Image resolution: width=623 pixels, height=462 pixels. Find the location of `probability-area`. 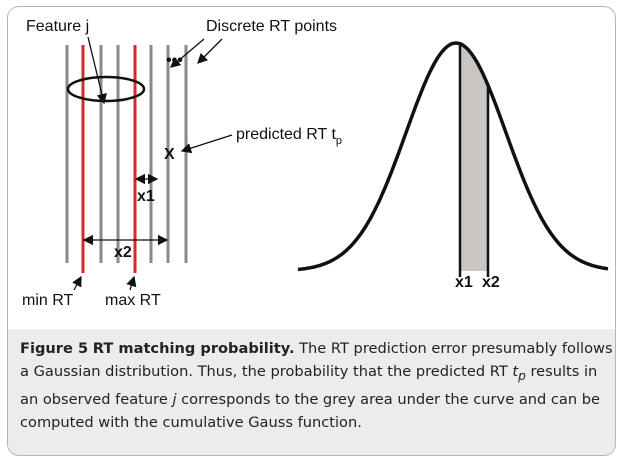

probability-area is located at coordinates (474, 157).